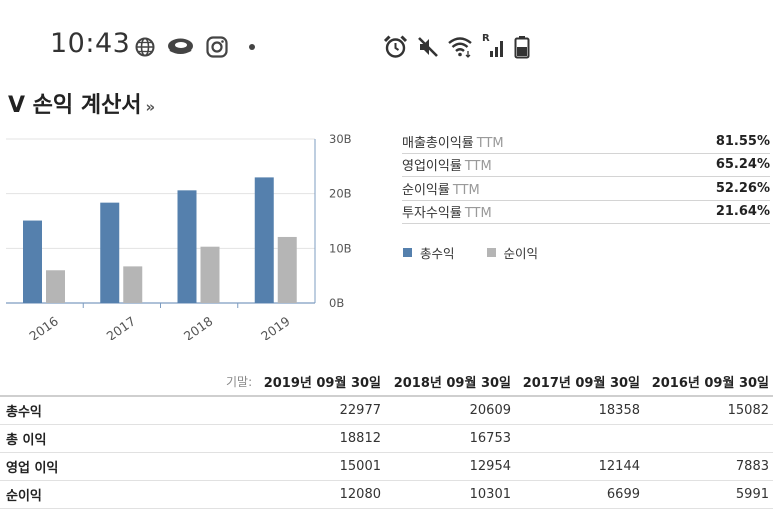 The width and height of the screenshot is (773, 515). Describe the element at coordinates (32, 468) in the screenshot. I see `row-label: 영업 이익` at that location.